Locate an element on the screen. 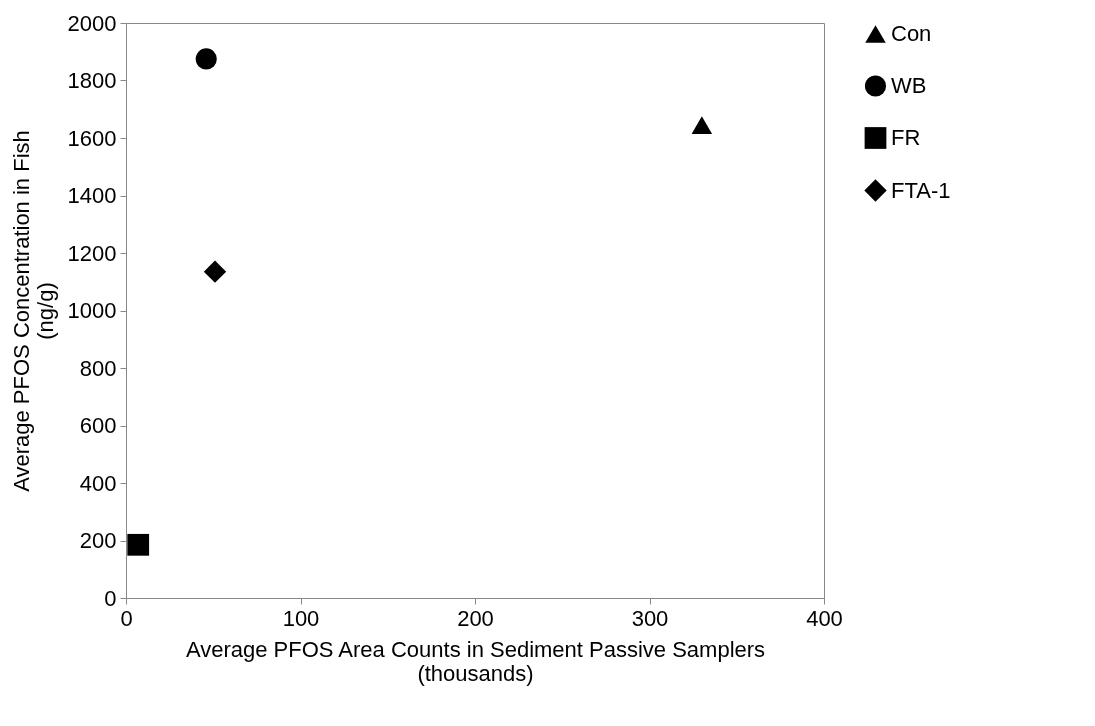  legend-label: FR is located at coordinates (906, 137).